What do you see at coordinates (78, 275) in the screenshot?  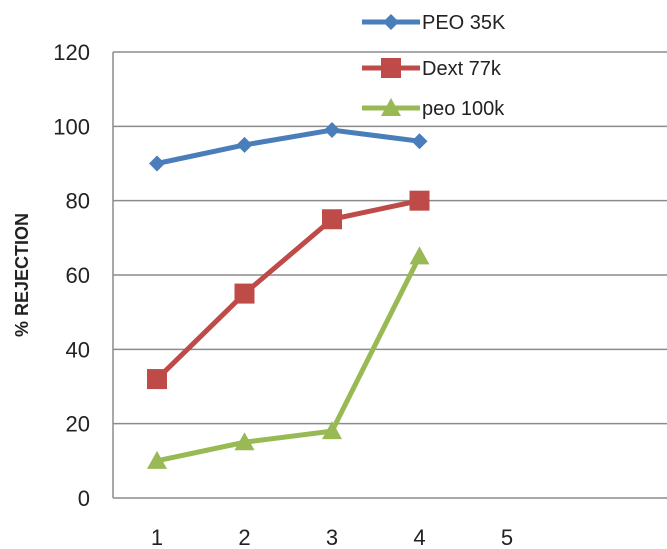 I see `y-tick-label: 60` at bounding box center [78, 275].